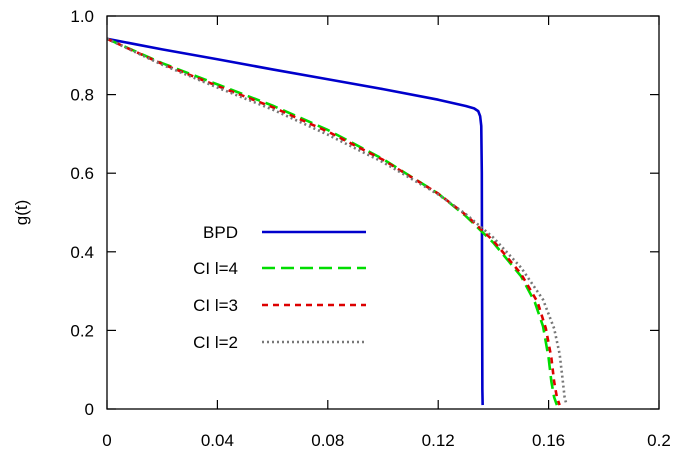 The image size is (692, 462). What do you see at coordinates (82, 252) in the screenshot?
I see `y-tick-label: 0.4` at bounding box center [82, 252].